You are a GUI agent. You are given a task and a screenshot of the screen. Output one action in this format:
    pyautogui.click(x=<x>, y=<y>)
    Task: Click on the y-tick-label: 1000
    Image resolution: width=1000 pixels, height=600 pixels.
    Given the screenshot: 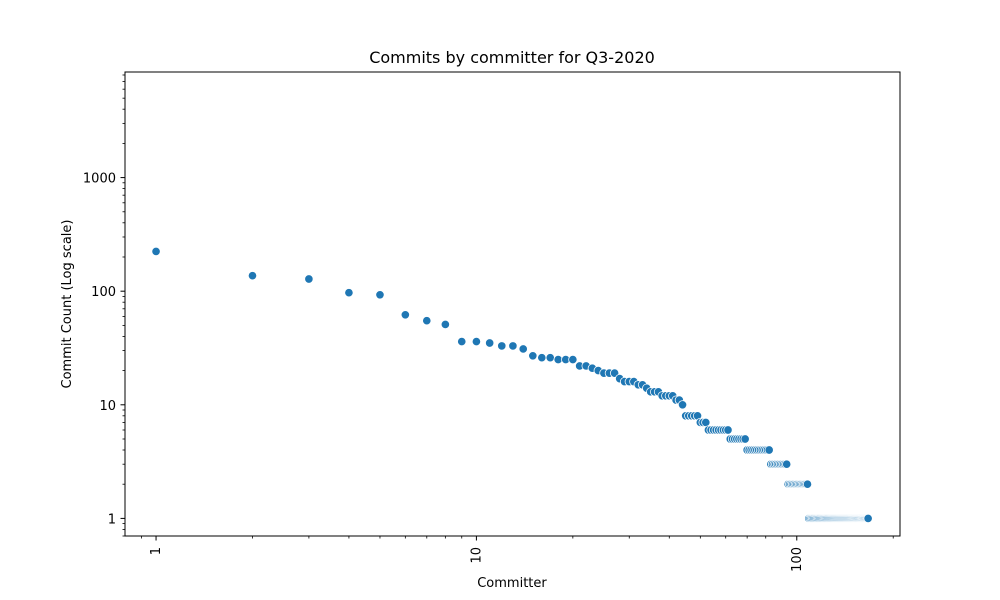 What is the action you would take?
    pyautogui.click(x=99, y=179)
    